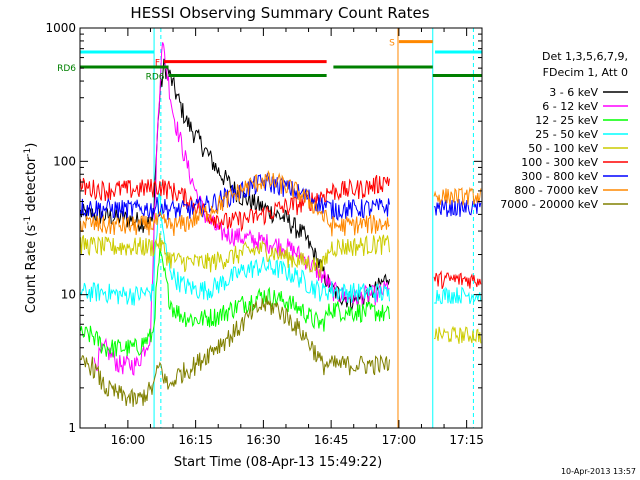  I want to click on y-axis-label-end: ), so click(31, 145).